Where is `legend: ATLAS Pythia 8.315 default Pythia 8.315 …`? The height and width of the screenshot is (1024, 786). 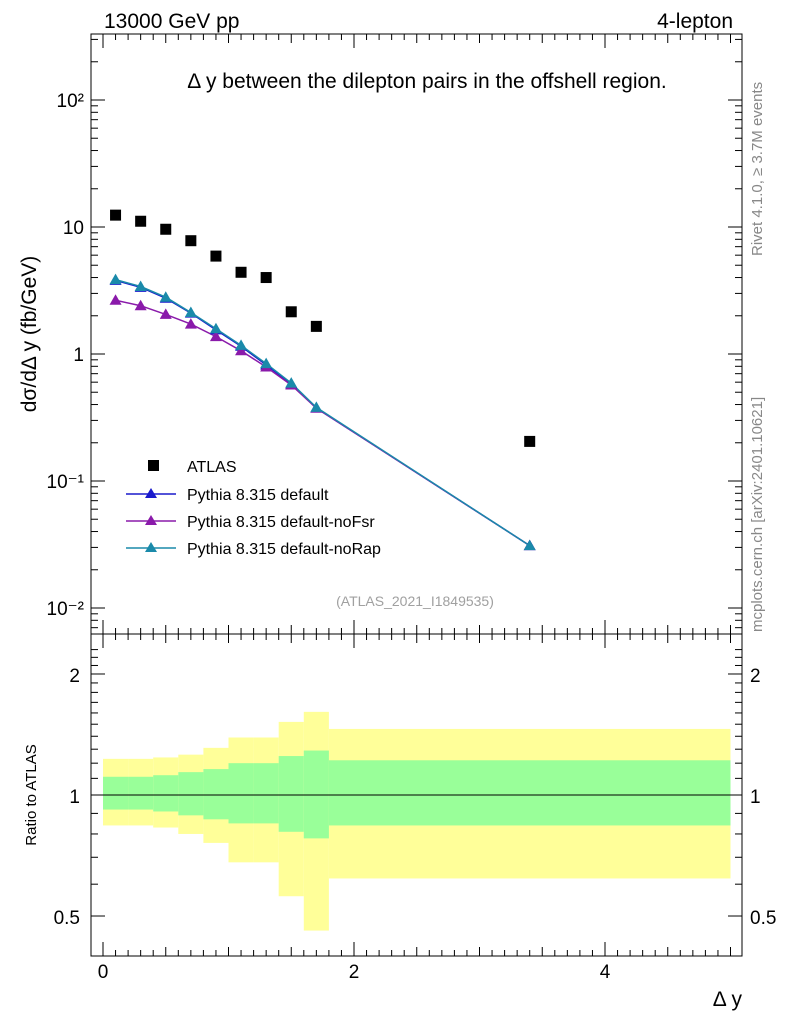 legend: ATLAS Pythia 8.315 default Pythia 8.315 … is located at coordinates (253, 508).